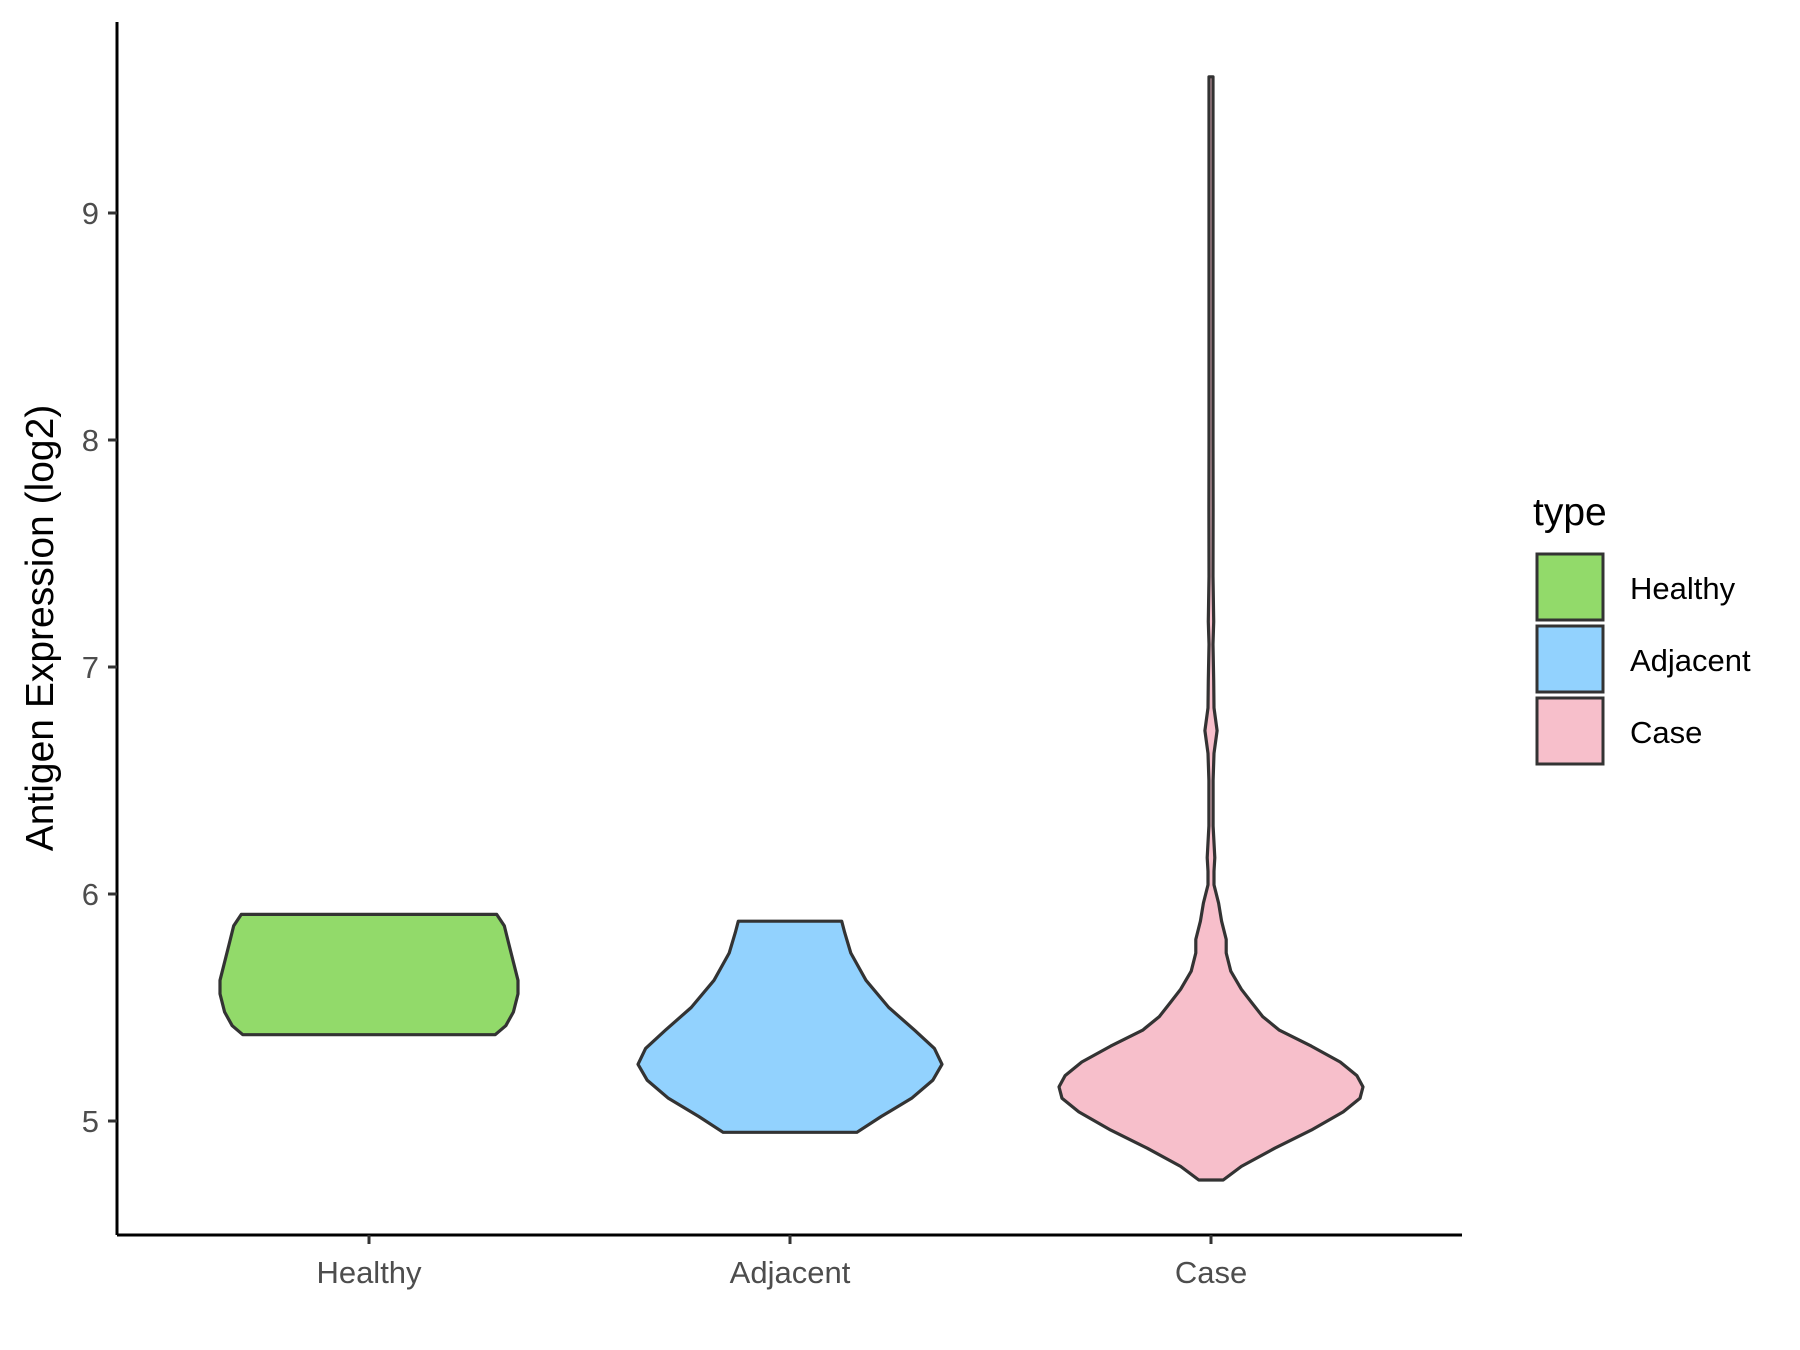 This screenshot has width=1800, height=1350. Describe the element at coordinates (1570, 512) in the screenshot. I see `legend-title: type` at that location.